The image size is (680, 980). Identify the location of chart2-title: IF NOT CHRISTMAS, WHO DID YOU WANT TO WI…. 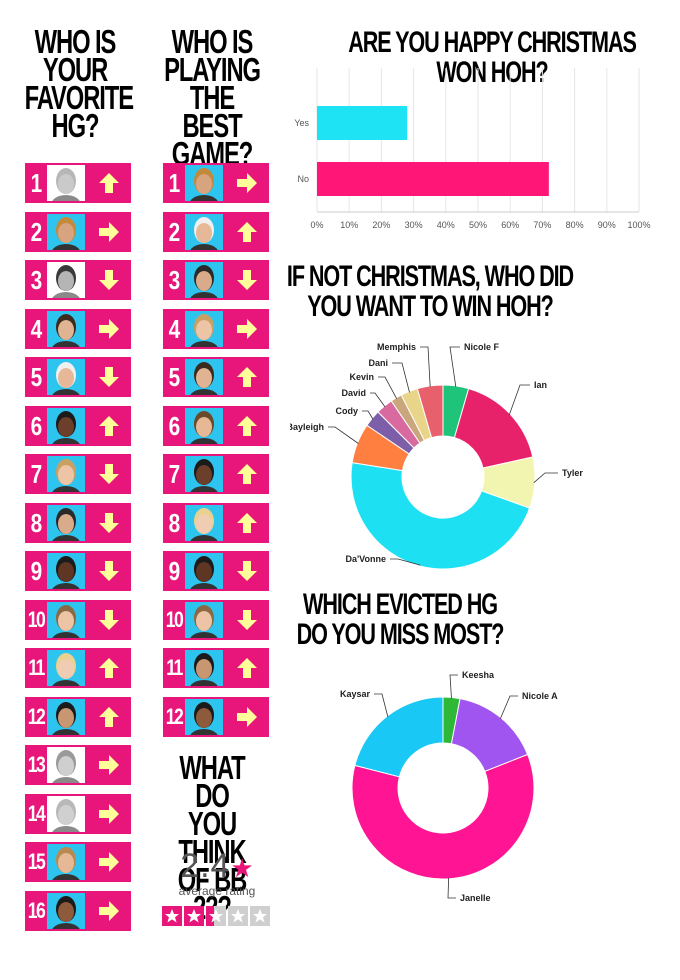
(430, 291).